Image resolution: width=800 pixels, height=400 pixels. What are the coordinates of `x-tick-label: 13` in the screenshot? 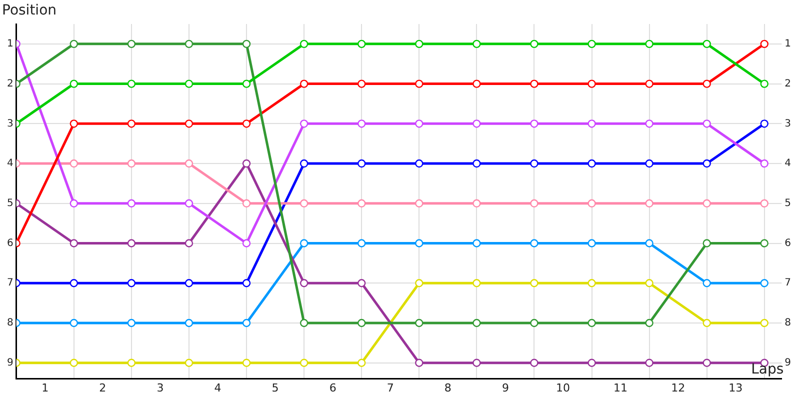 It's located at (735, 387).